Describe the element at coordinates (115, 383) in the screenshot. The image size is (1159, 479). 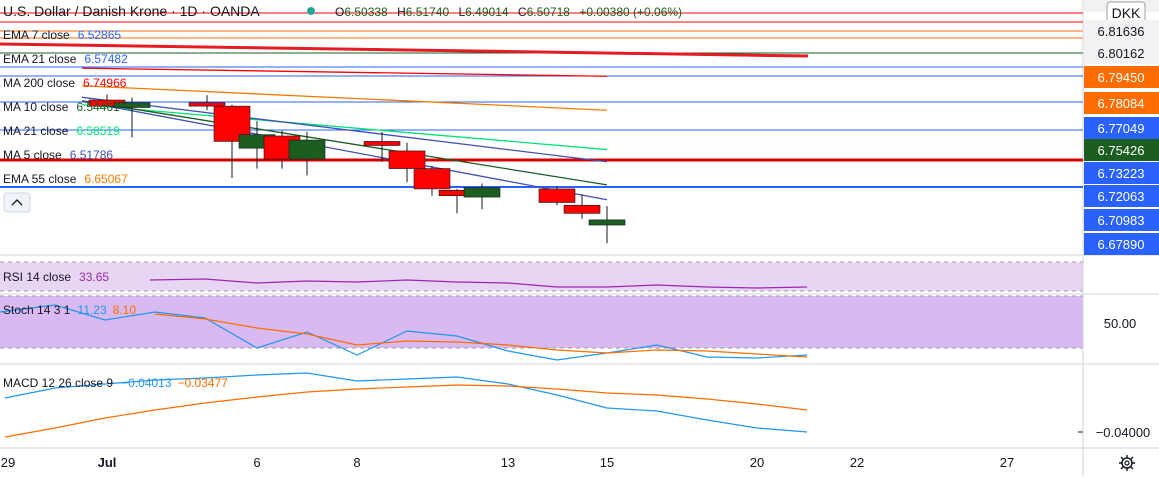
I see `macd-label: MACD 12 26 close 9 −0.04013 −0.03477` at that location.